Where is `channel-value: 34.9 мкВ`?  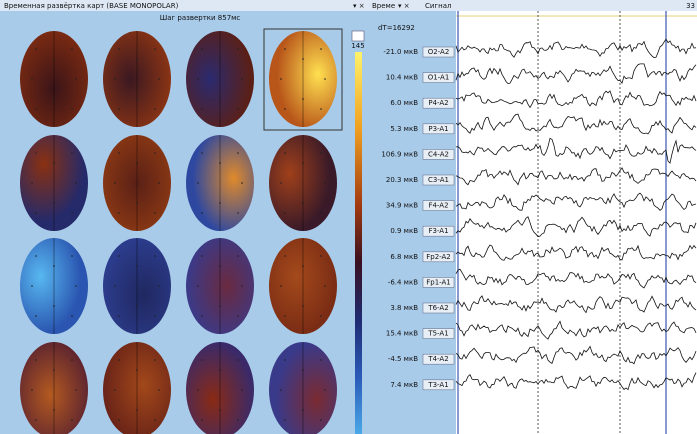 channel-value: 34.9 мкВ is located at coordinates (402, 206).